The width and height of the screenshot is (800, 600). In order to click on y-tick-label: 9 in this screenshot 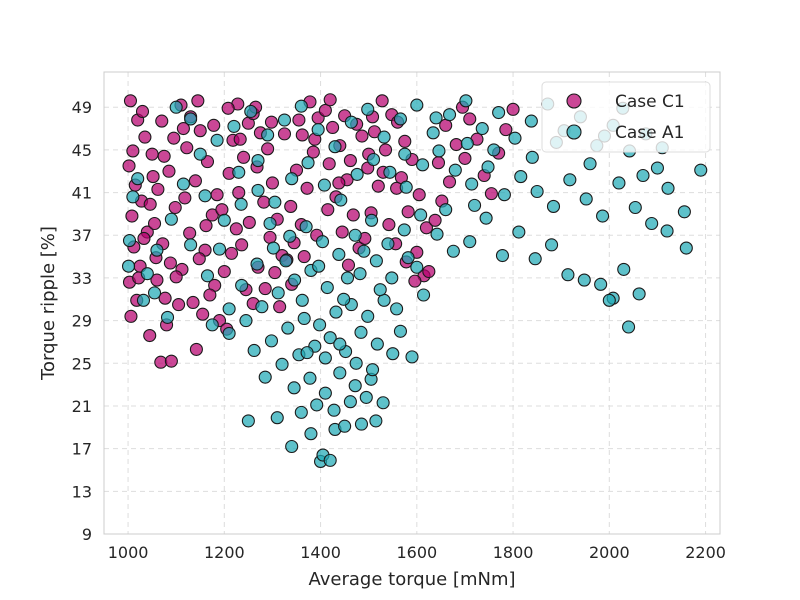, I will do `click(87, 534)`.